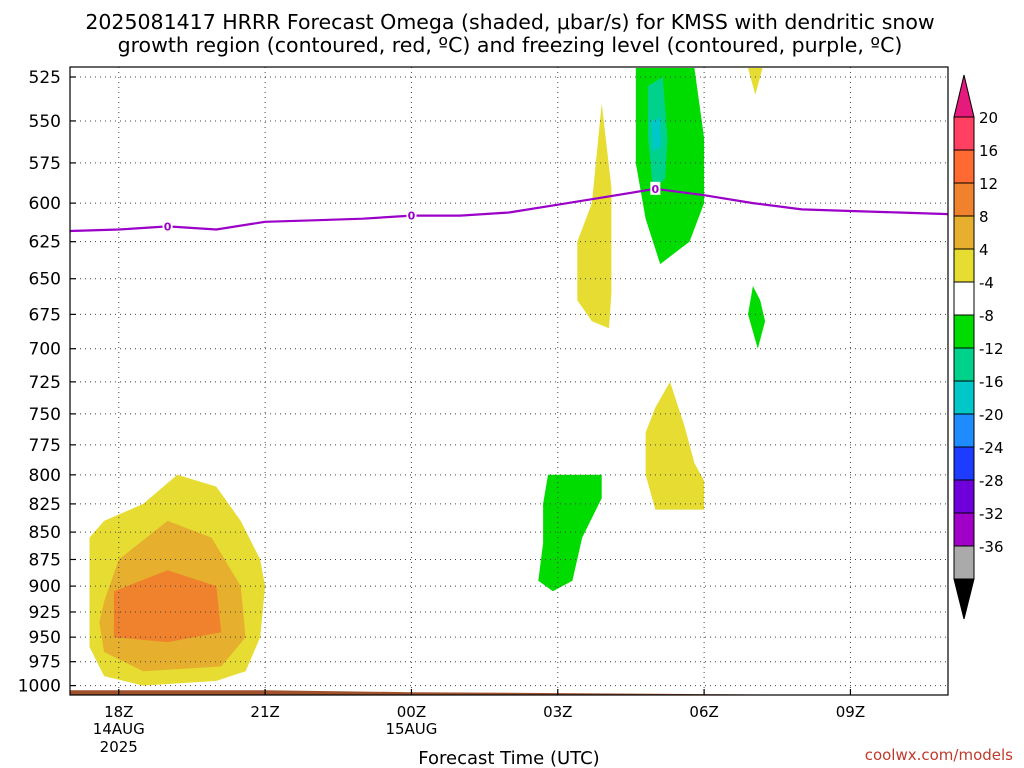  I want to click on y-tick-label-575: 575, so click(45, 164).